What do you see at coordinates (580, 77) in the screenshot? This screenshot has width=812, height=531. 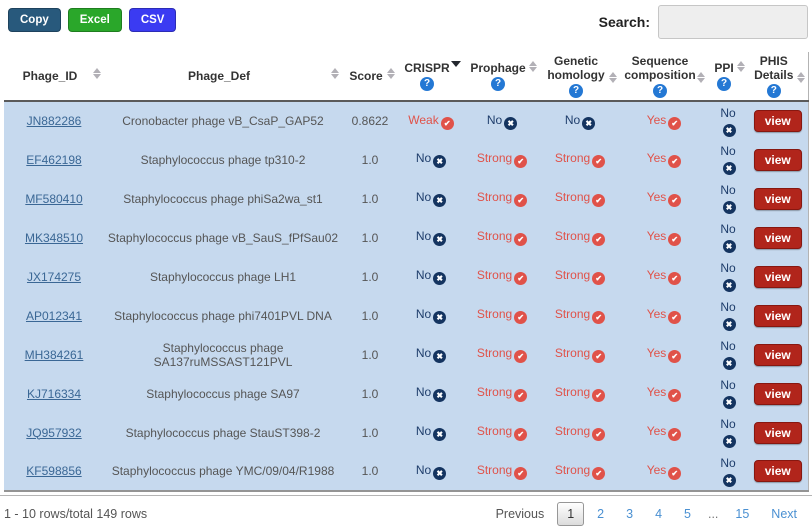 I see `column-header-genetic-homology: Genetic homology?` at bounding box center [580, 77].